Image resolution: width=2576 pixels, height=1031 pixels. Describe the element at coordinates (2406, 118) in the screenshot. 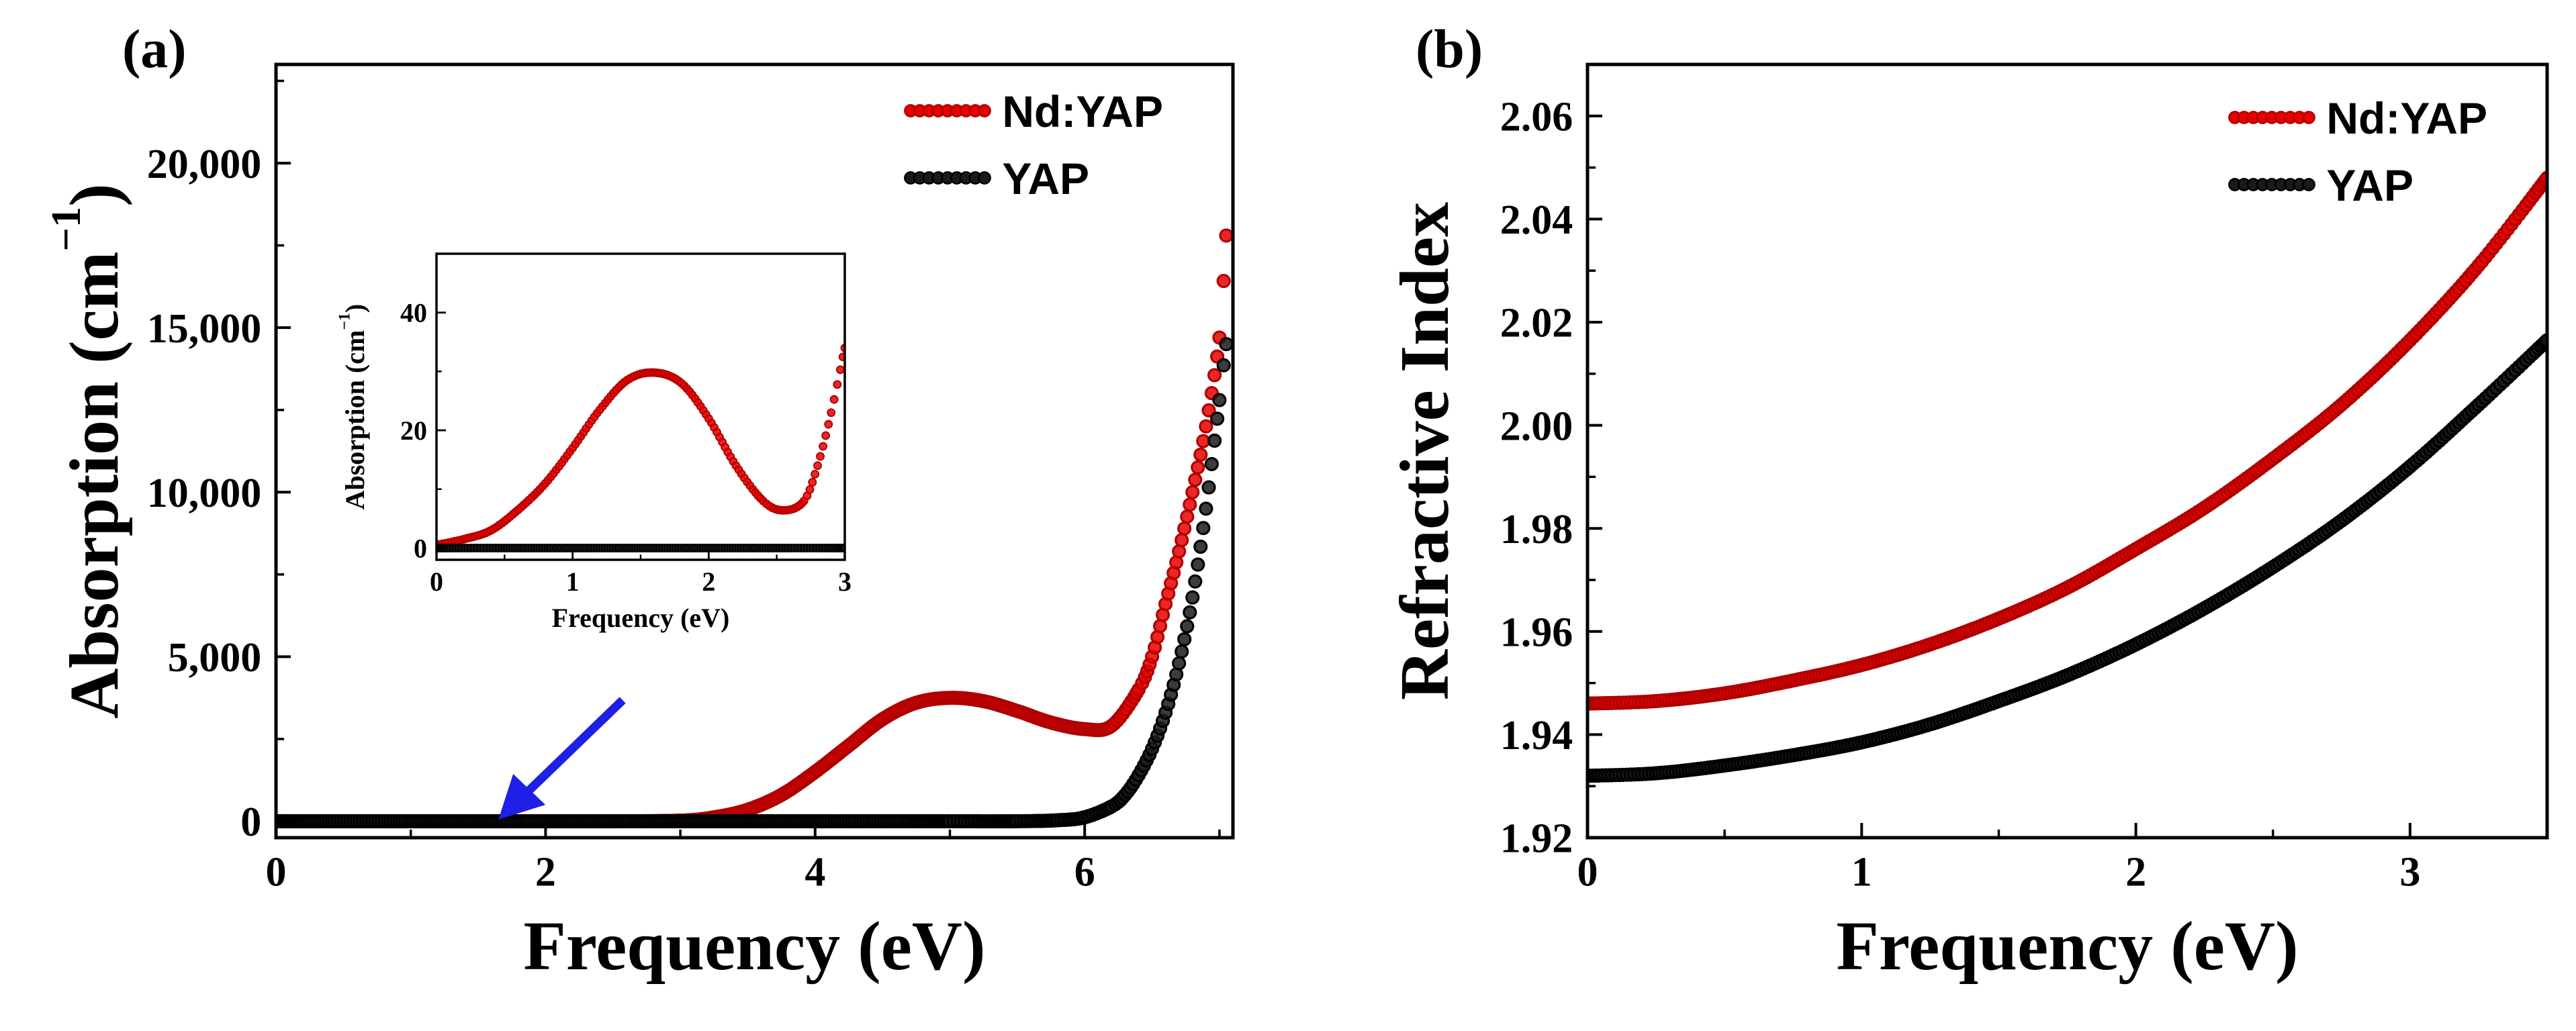

I see `panel-b-legend-label: Nd:YAP` at that location.